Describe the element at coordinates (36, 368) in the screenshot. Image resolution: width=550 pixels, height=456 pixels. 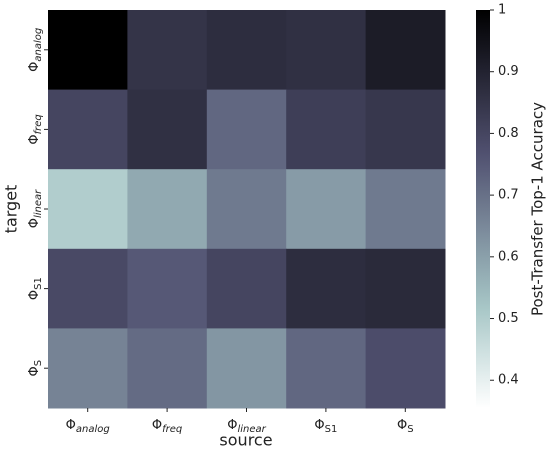
I see `y-tick-label: ΦS` at that location.